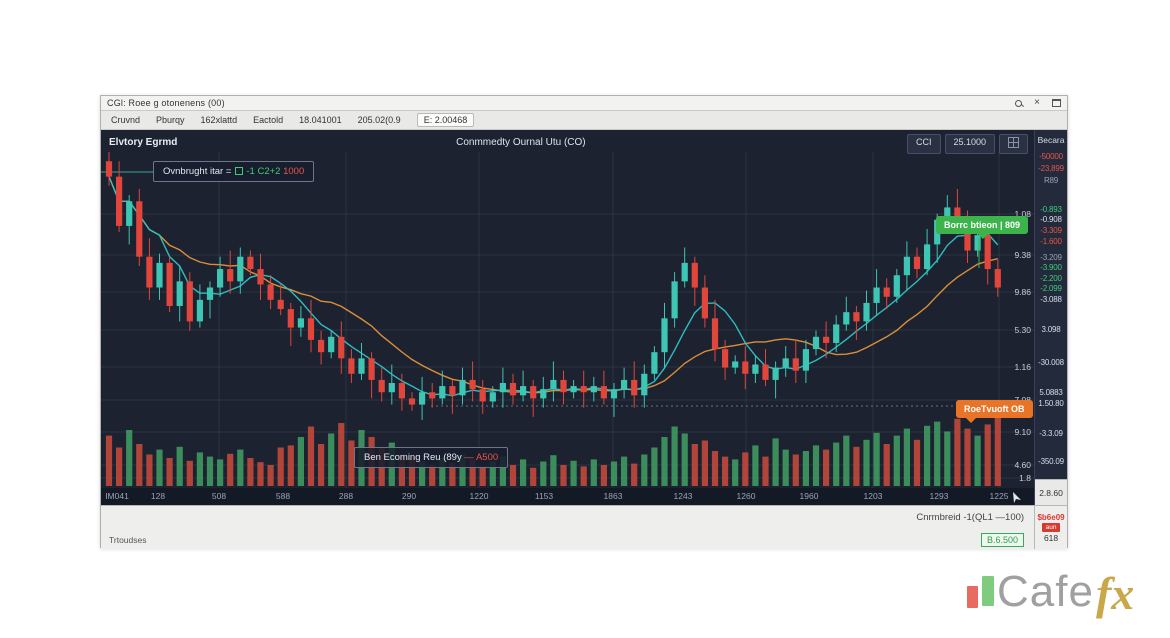 The width and height of the screenshot is (1170, 638). I want to click on close-icon: ×, so click(1037, 102).